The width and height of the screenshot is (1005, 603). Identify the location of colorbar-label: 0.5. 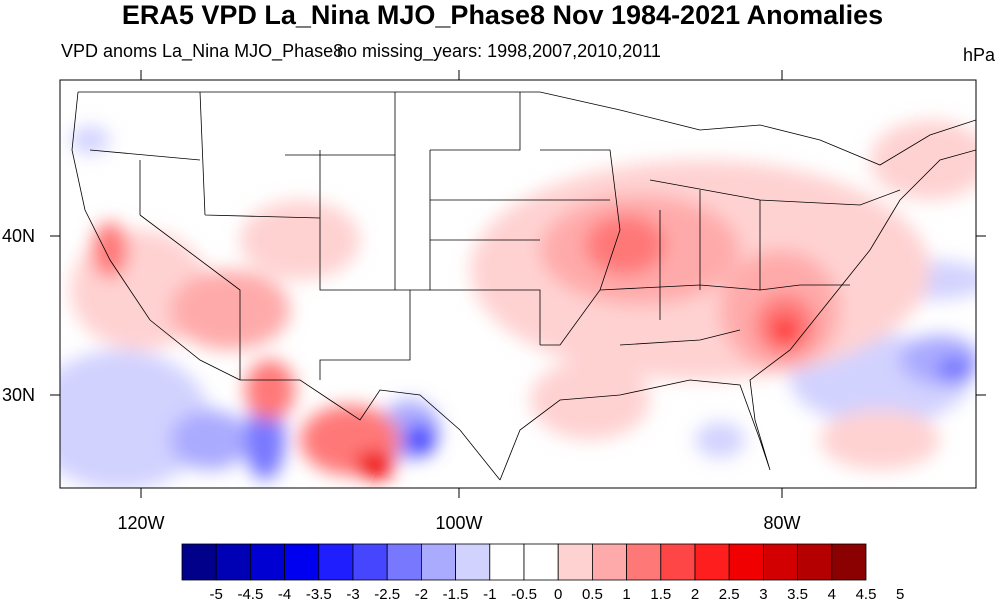
(592, 594).